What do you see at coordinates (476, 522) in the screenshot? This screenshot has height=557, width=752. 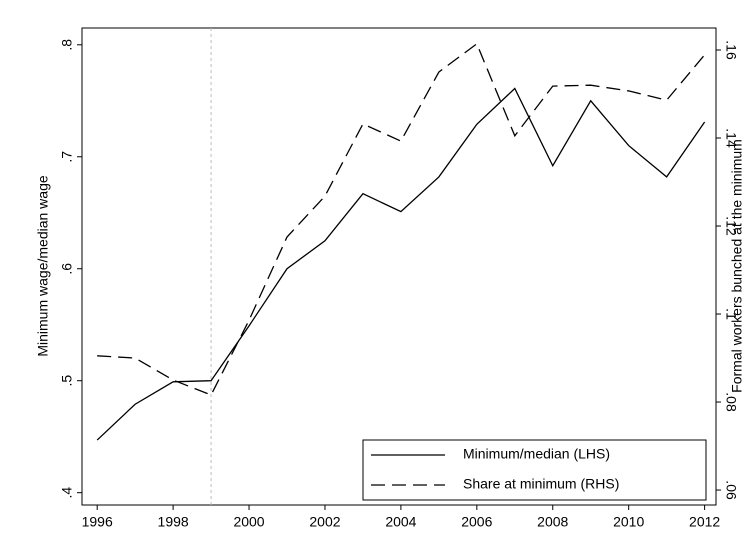 I see `x-tick-label: 2006` at bounding box center [476, 522].